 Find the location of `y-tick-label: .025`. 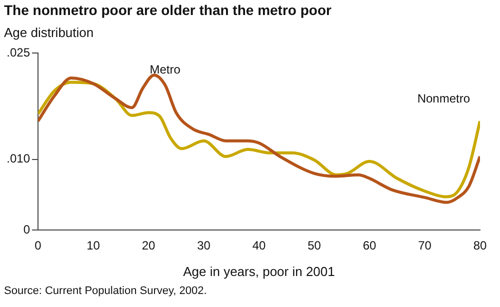

y-tick-label: .025 is located at coordinates (18, 53).